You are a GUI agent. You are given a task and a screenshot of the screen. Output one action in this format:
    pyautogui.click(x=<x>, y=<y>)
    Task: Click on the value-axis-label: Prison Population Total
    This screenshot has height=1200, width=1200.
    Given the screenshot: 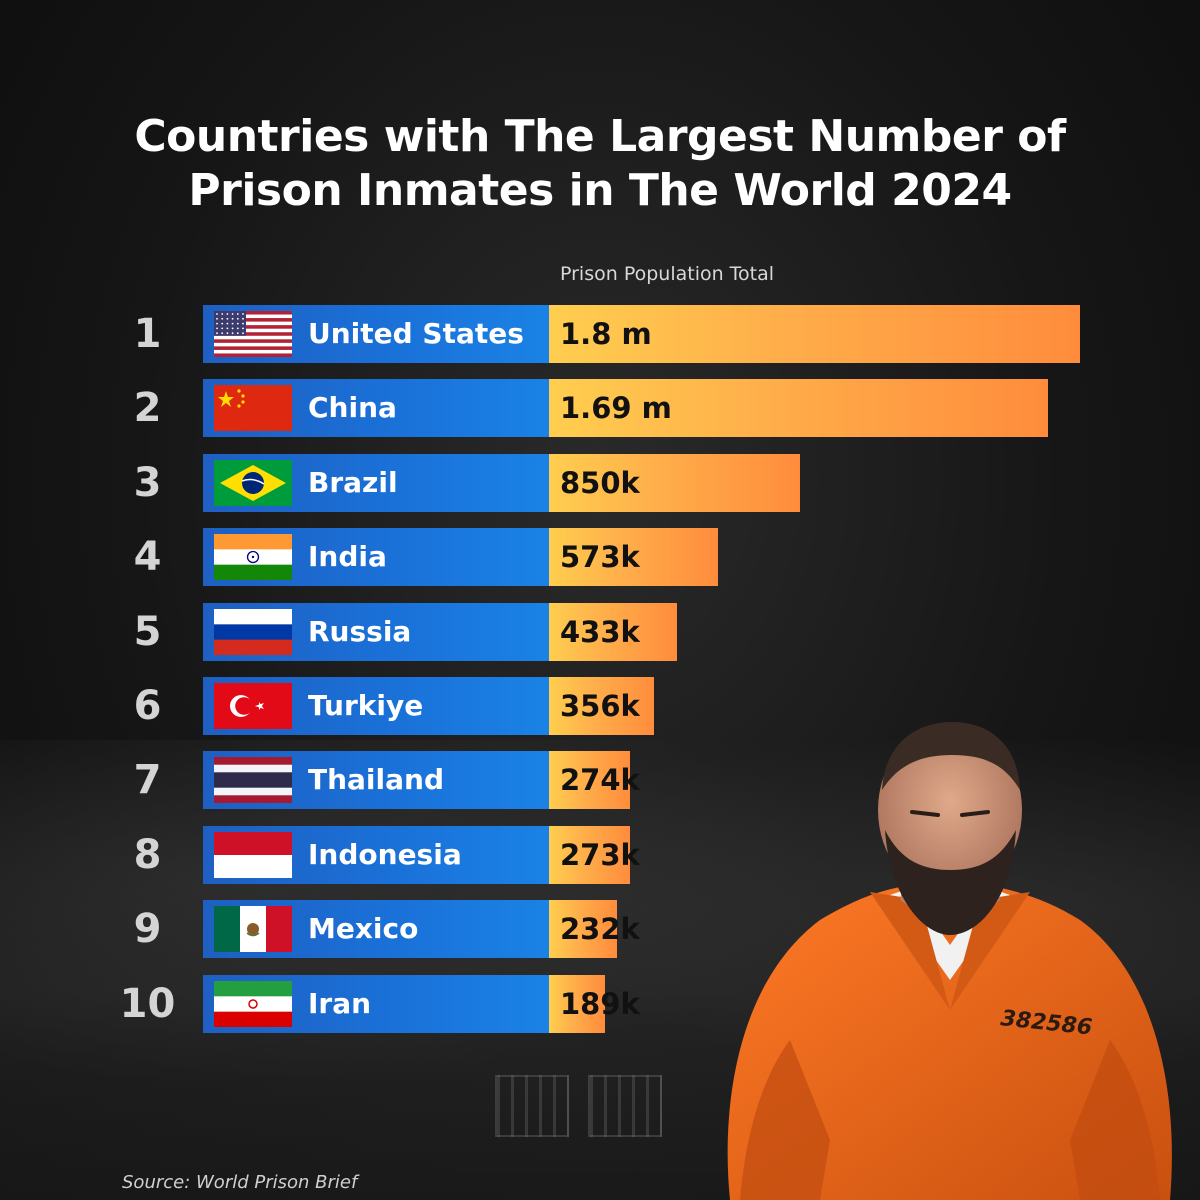 What is the action you would take?
    pyautogui.click(x=667, y=274)
    